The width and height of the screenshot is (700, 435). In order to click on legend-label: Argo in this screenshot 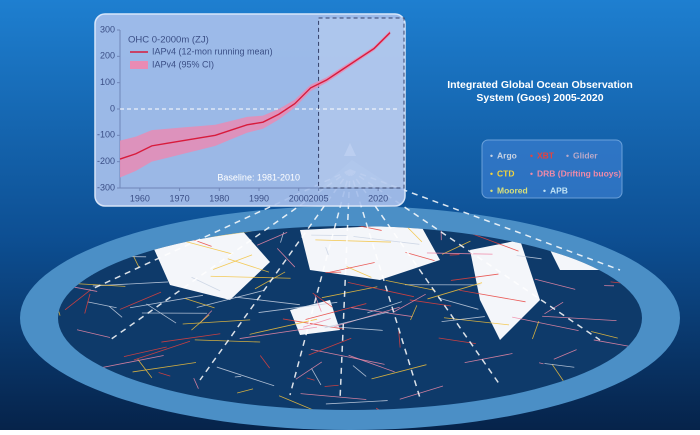, I will do `click(507, 155)`.